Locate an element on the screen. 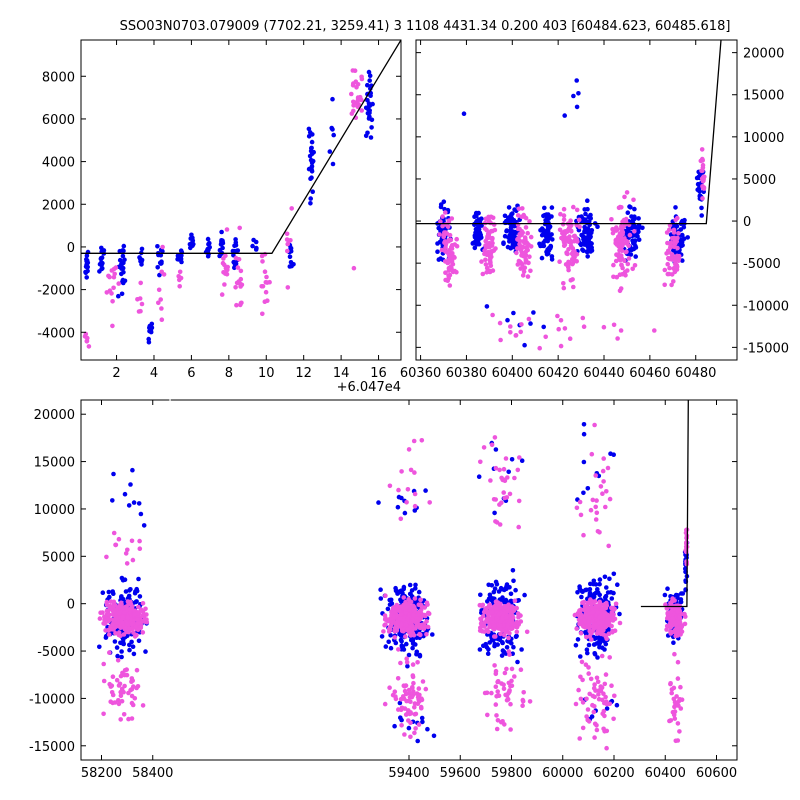  y-tick-label: 2000 is located at coordinates (58, 205).